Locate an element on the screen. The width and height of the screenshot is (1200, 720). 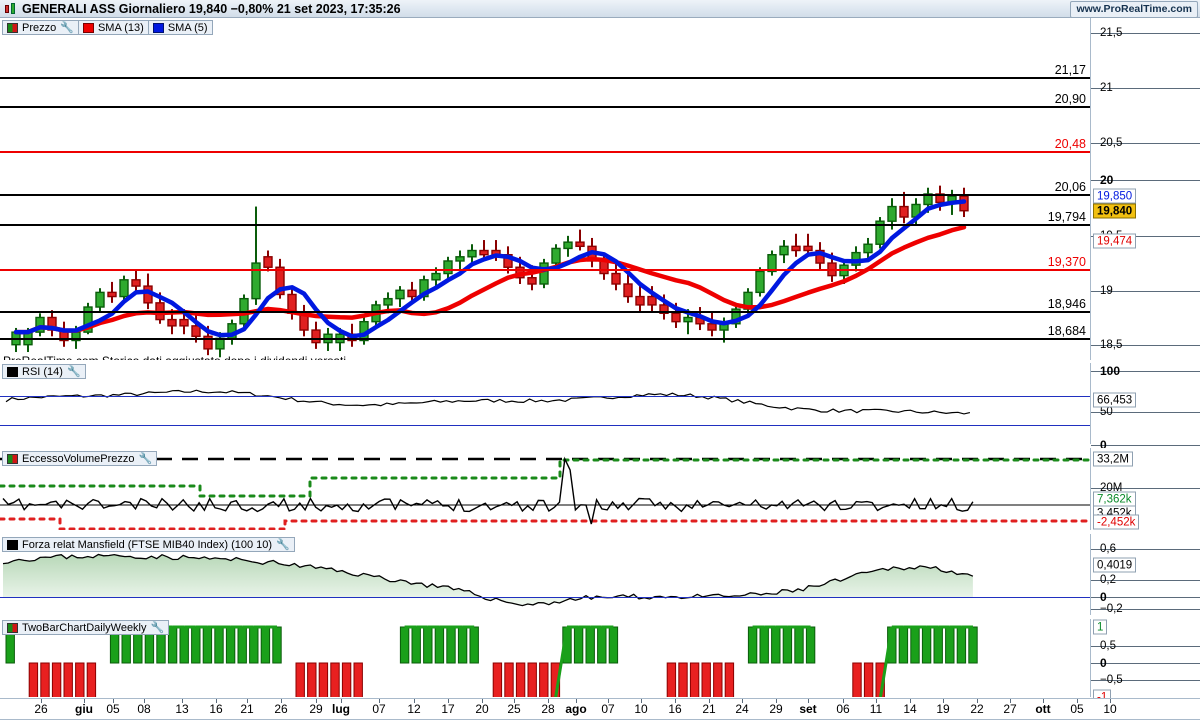
excess-volume-plot is located at coordinates (545, 489).